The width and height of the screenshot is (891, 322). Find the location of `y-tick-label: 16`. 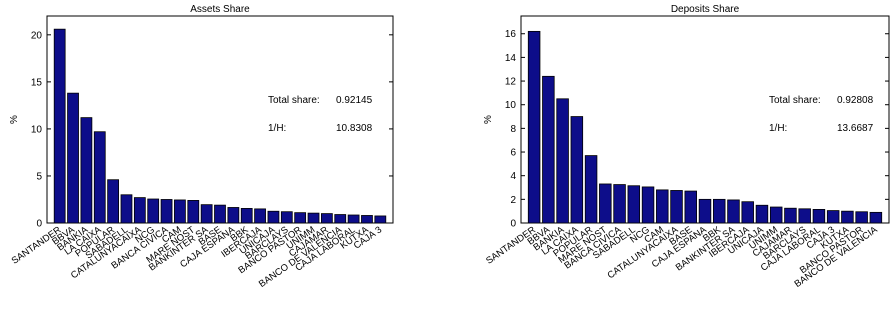

y-tick-label: 16 is located at coordinates (511, 34).